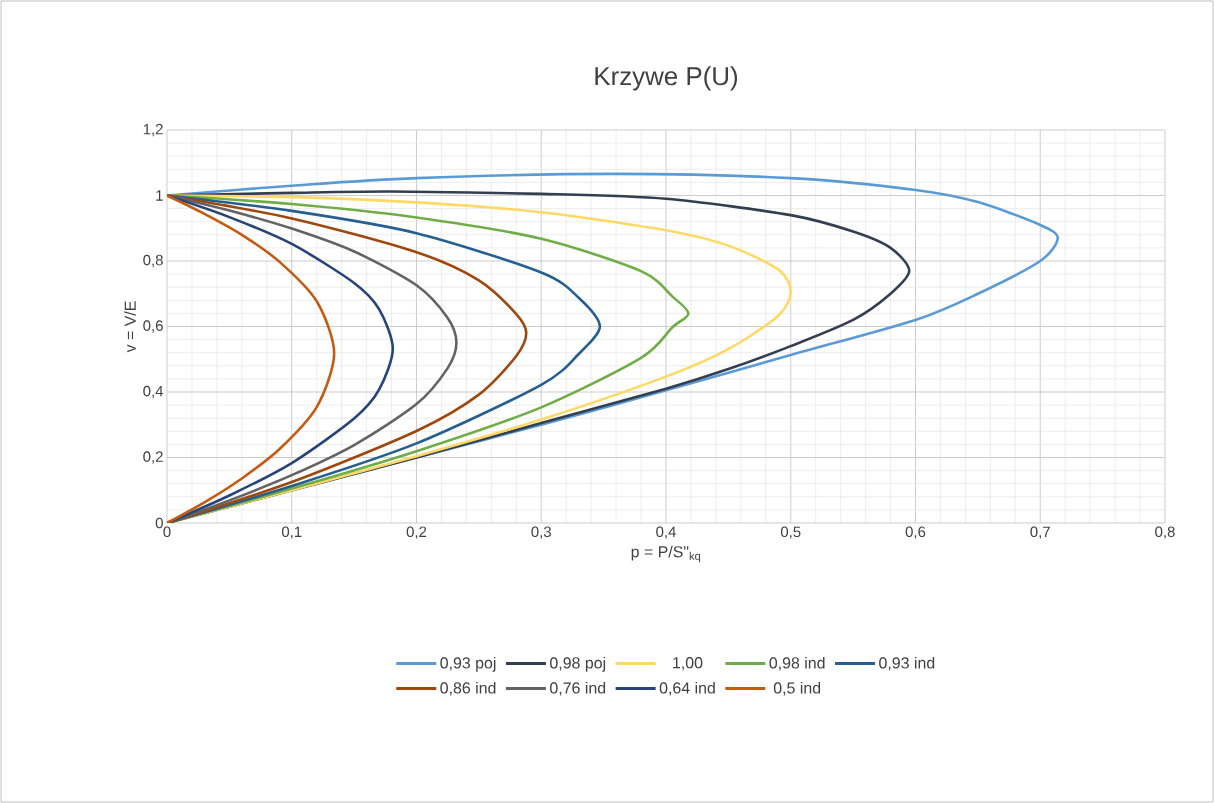  Describe the element at coordinates (153, 261) in the screenshot. I see `y-tick-label: 0,8` at that location.